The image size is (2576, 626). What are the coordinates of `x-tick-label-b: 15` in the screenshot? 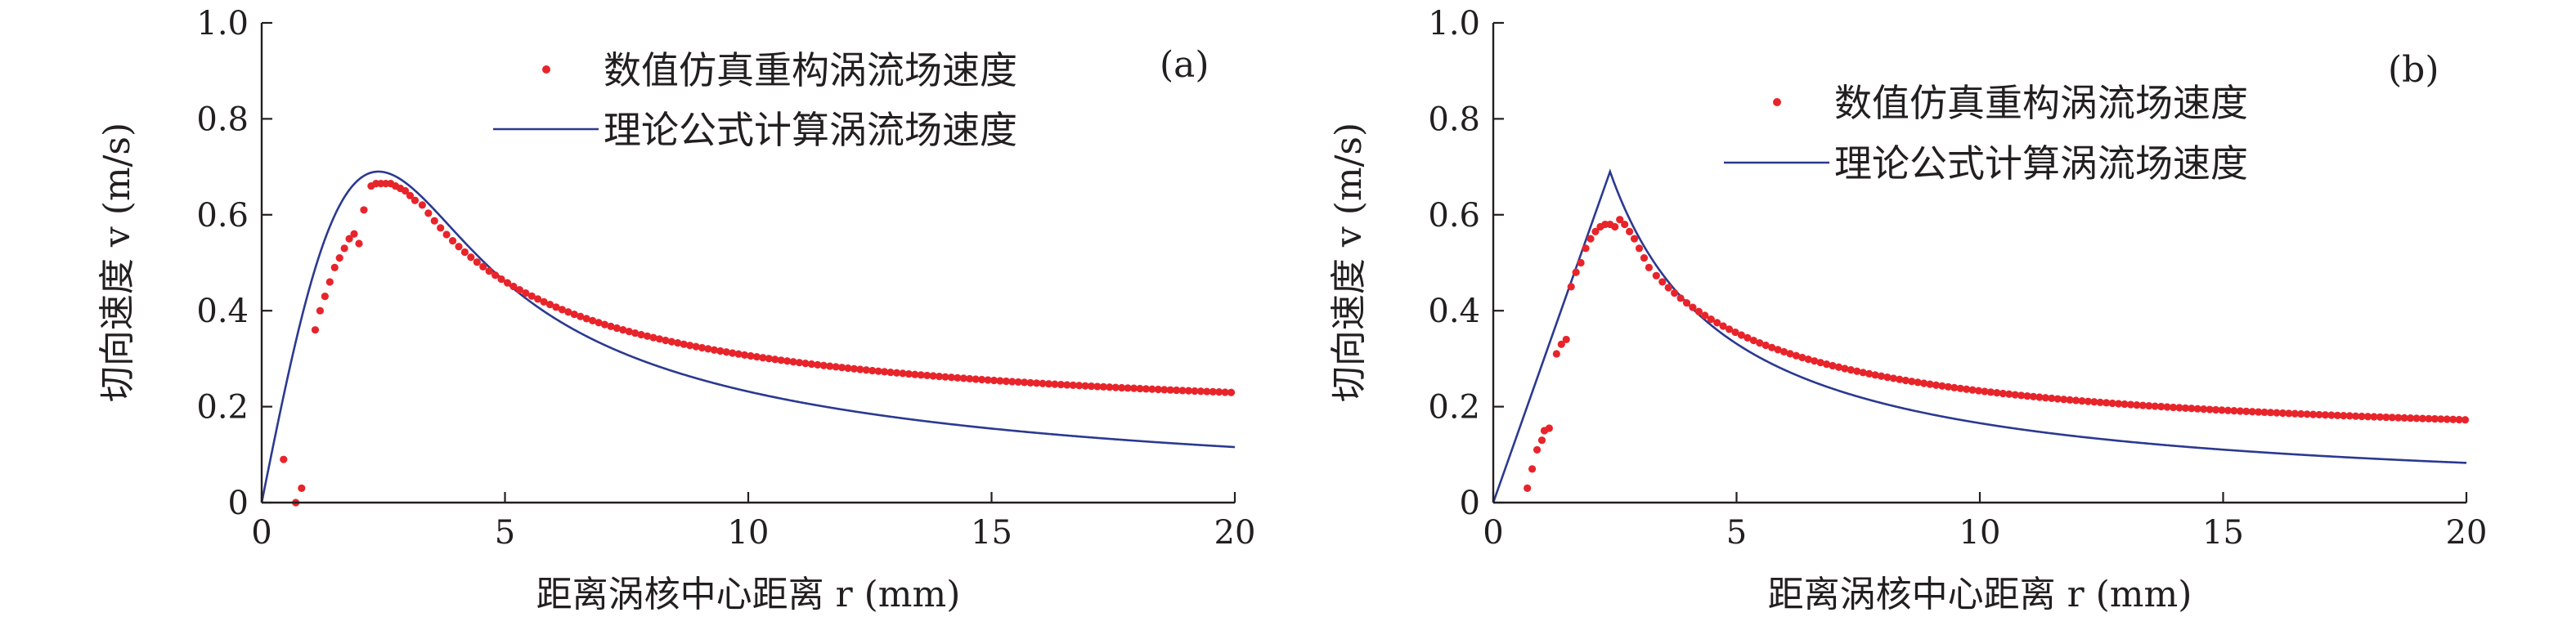 It's located at (2223, 533).